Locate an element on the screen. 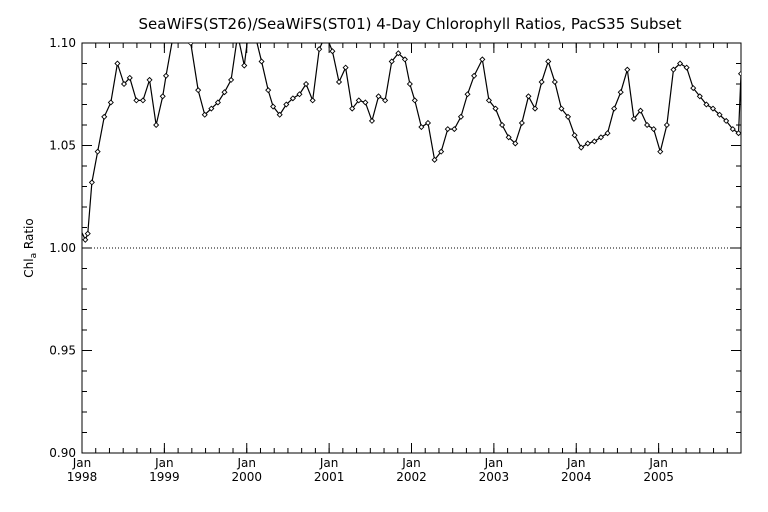 The width and height of the screenshot is (768, 512). y-axis-label-rest: Ratio is located at coordinates (29, 235).